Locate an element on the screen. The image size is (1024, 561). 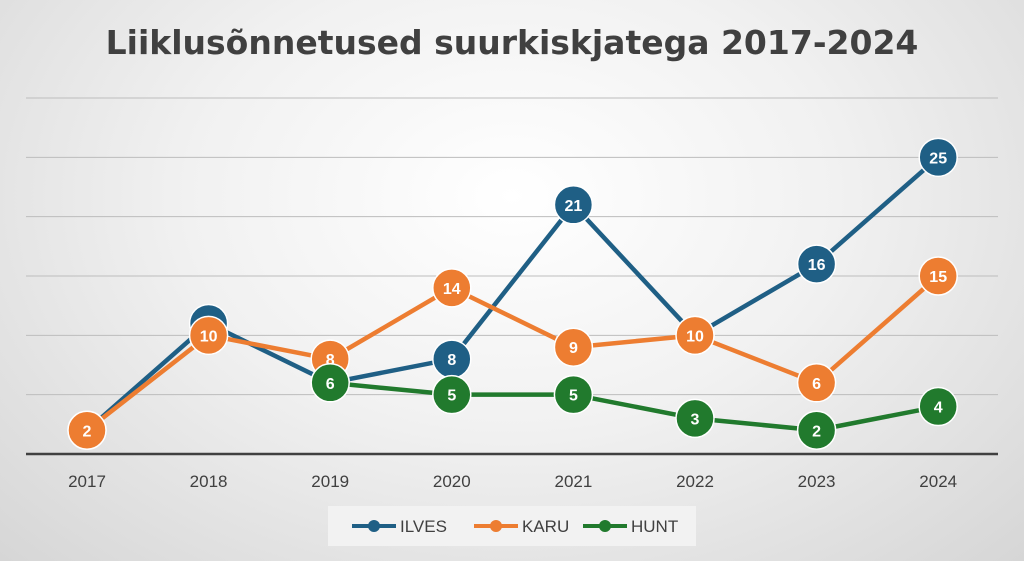
data-label: 14 is located at coordinates (452, 289).